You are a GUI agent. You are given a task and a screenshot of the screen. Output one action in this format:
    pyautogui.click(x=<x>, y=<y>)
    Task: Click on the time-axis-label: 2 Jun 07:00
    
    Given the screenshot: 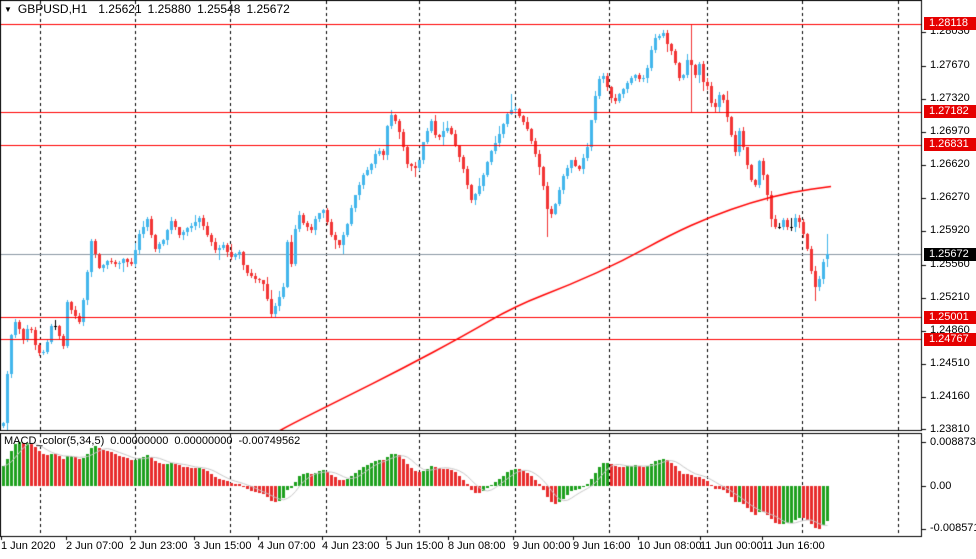 What is the action you would take?
    pyautogui.click(x=95, y=546)
    